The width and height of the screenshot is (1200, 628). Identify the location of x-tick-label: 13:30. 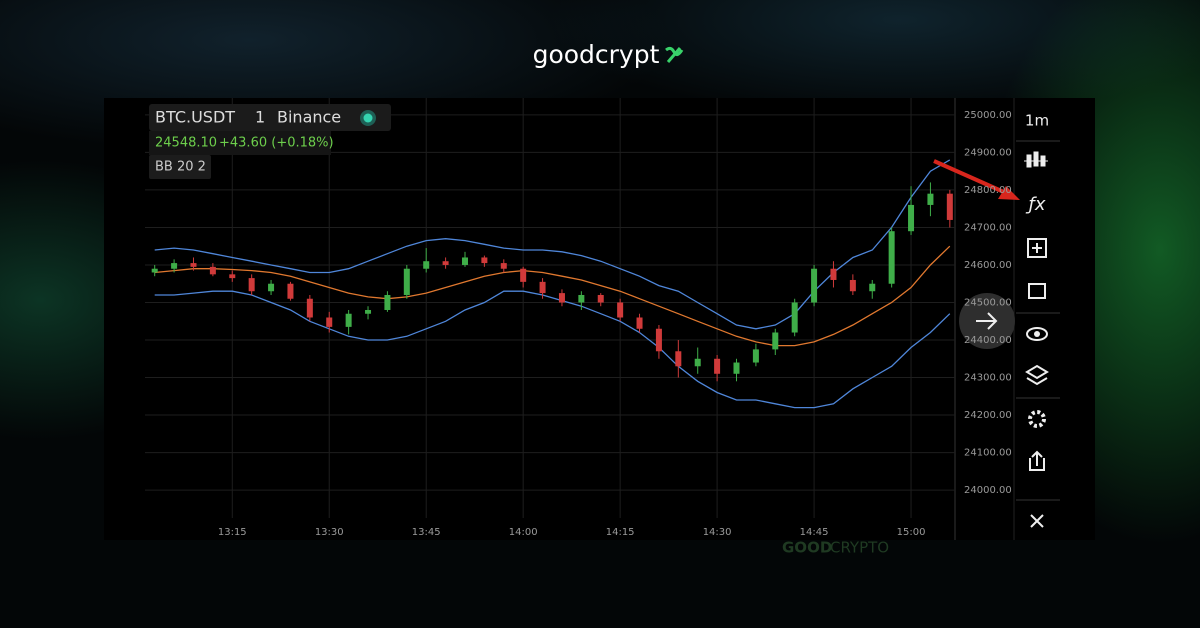
(329, 532).